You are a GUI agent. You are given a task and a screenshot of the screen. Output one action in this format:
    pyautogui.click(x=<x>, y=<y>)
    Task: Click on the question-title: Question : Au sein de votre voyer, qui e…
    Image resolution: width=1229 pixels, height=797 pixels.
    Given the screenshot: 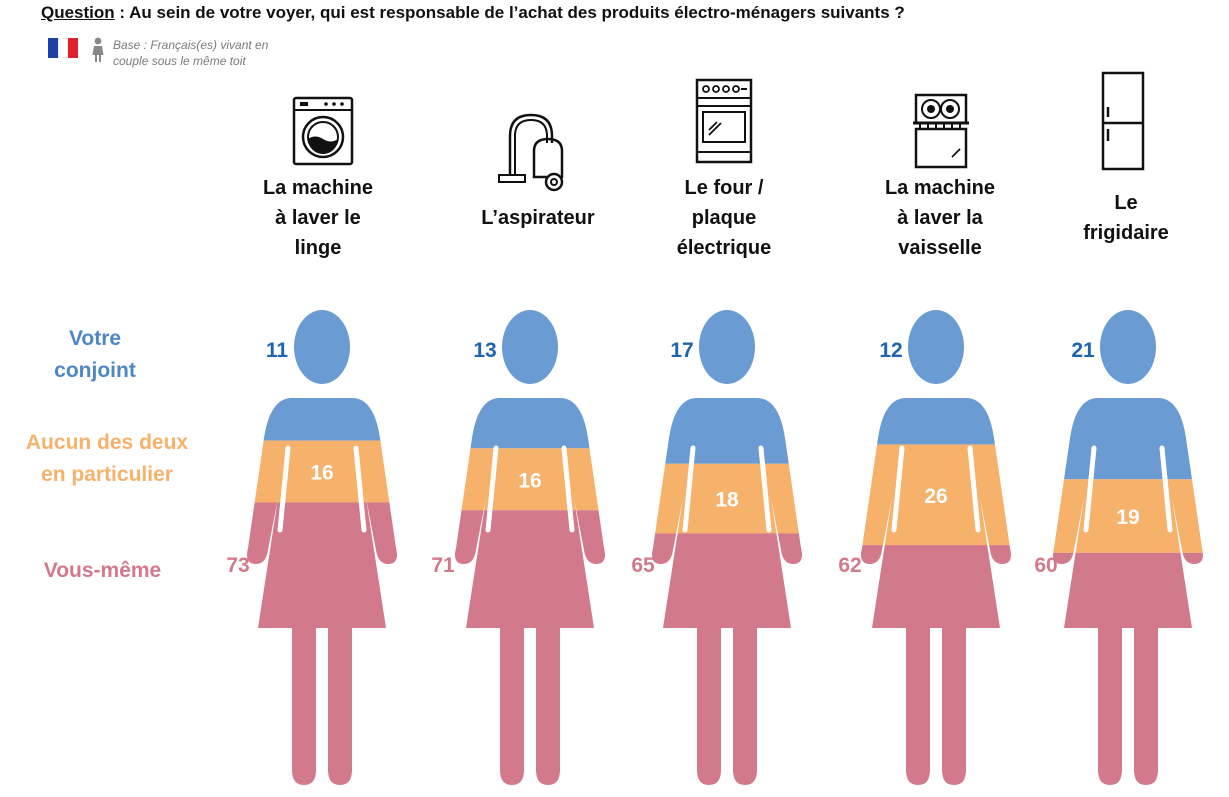 What is the action you would take?
    pyautogui.click(x=473, y=13)
    